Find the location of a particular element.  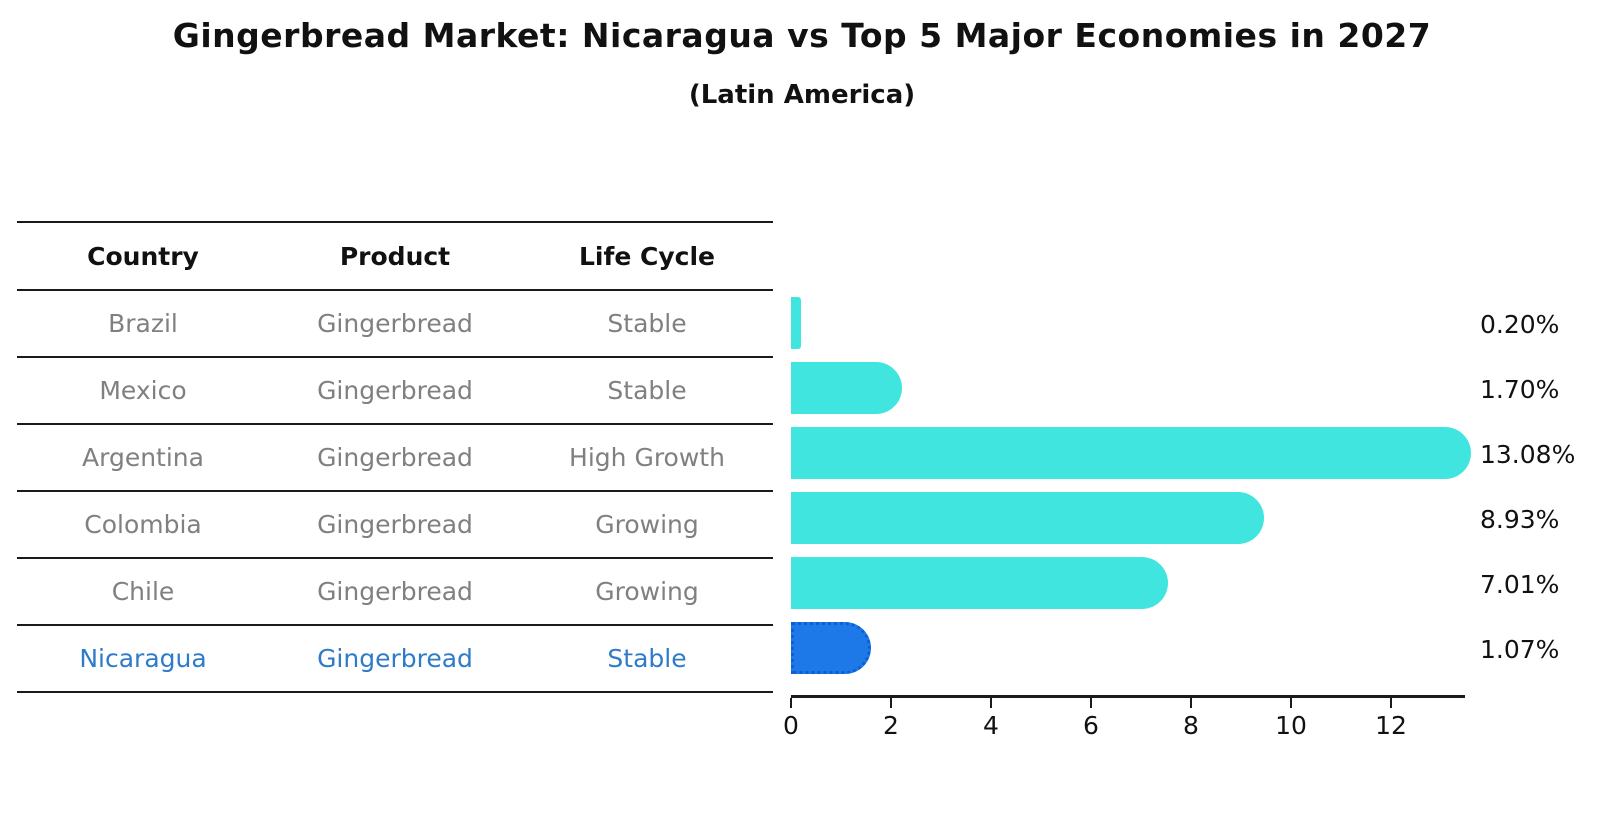

cell-country: Colombia is located at coordinates (143, 524).